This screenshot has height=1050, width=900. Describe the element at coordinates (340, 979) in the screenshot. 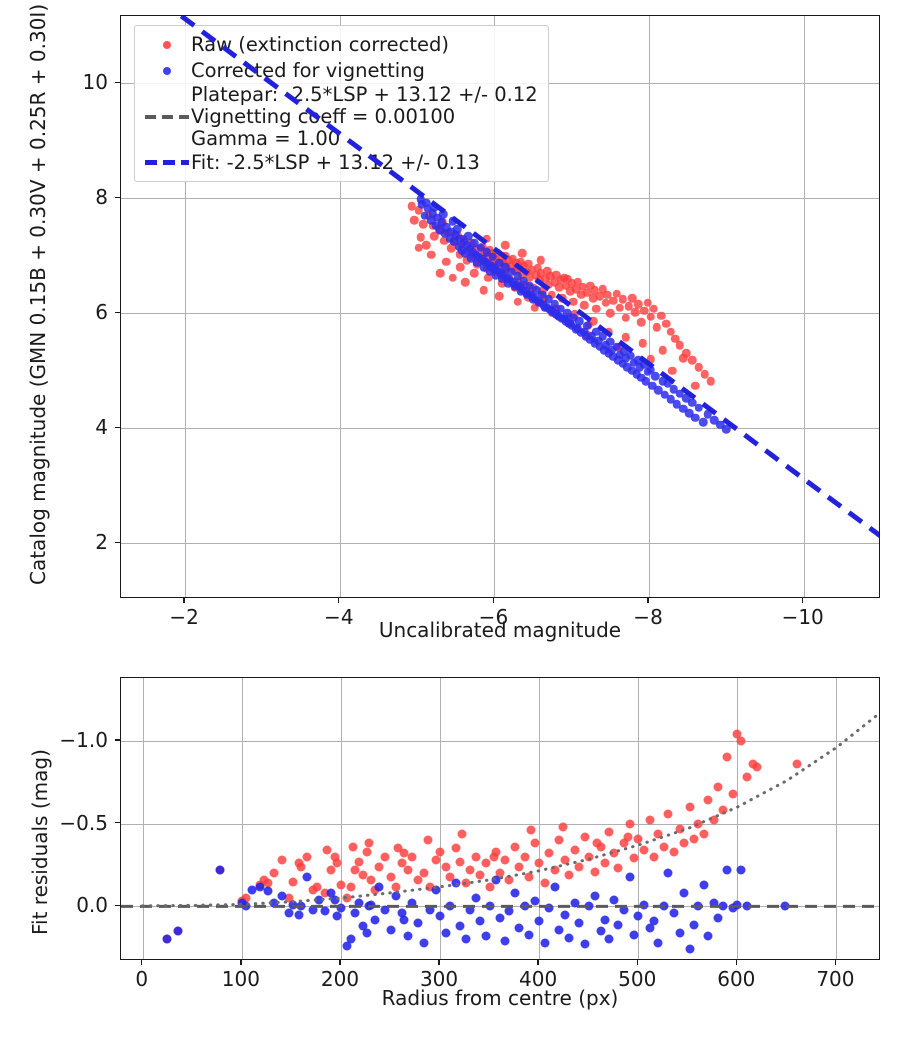

I see `tick-label-x: 200` at that location.